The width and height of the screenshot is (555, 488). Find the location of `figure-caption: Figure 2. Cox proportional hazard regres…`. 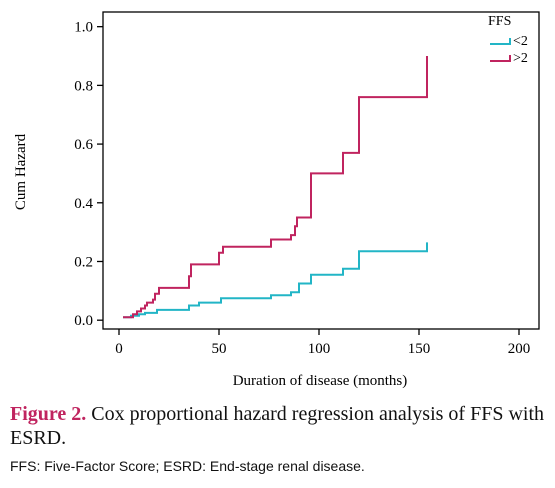

figure-caption: Figure 2. Cox proportional hazard regres… is located at coordinates (280, 426).